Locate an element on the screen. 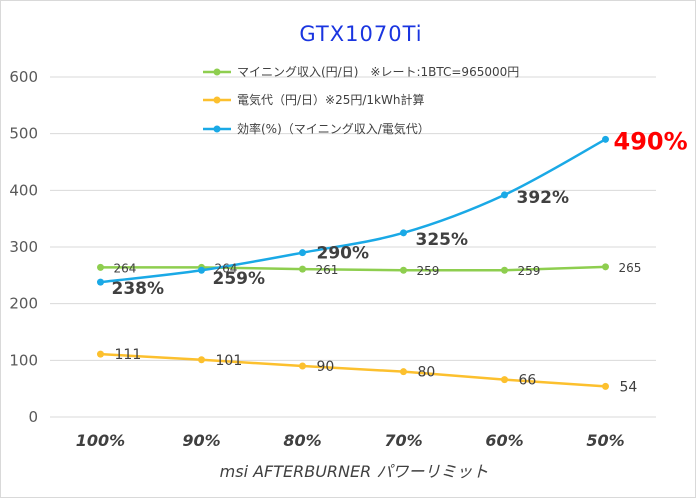  chart-title: GTX1070Ti is located at coordinates (360, 34).